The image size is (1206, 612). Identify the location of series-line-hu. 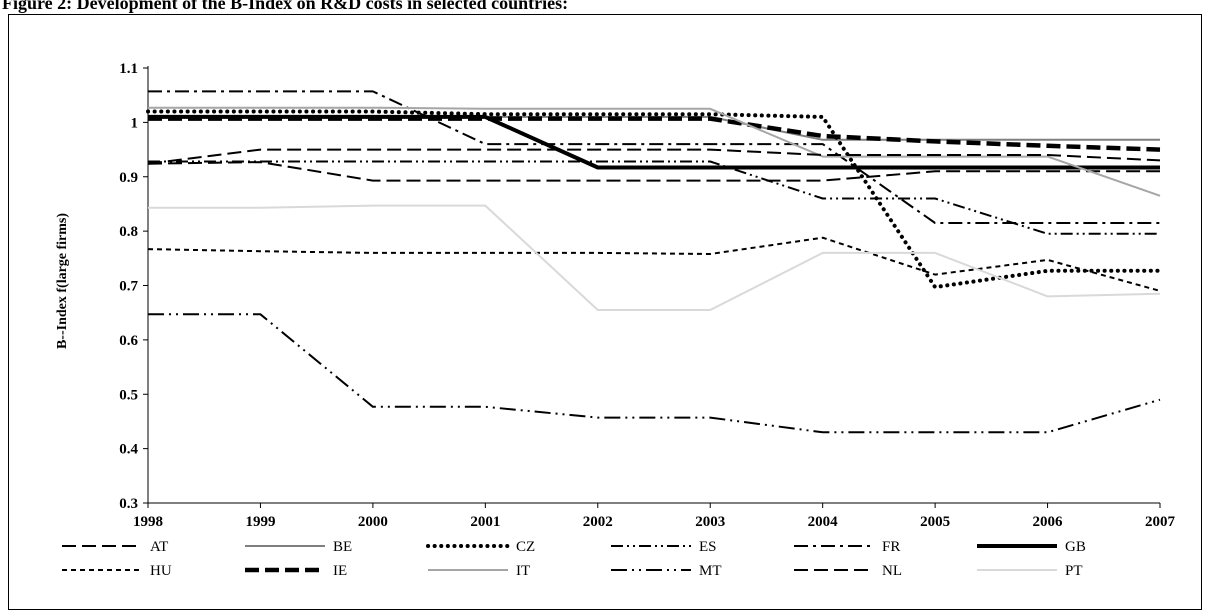
(654, 264).